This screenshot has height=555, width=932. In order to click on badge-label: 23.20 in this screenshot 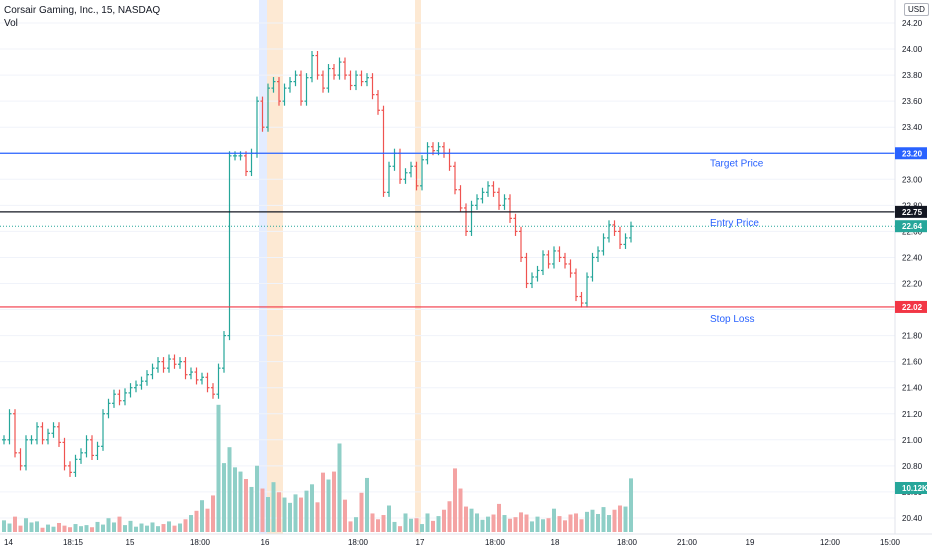, I will do `click(912, 153)`.